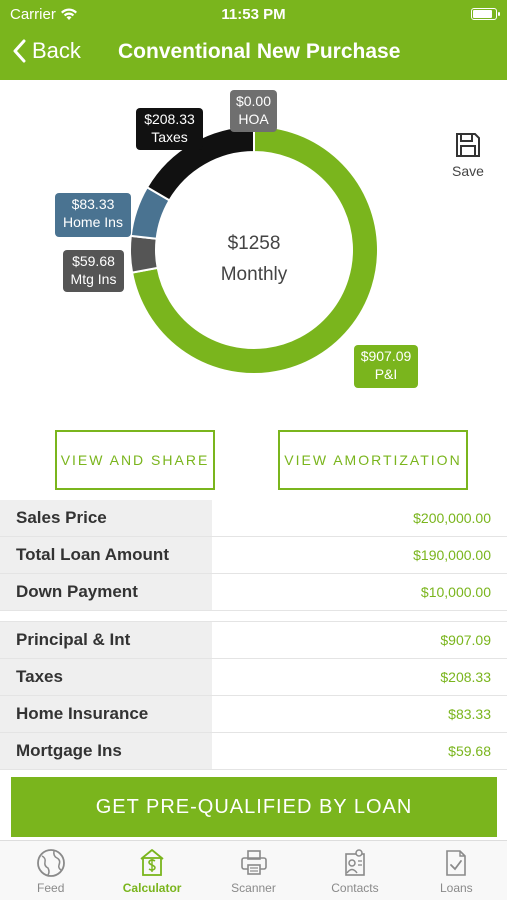 The image size is (507, 900). I want to click on globe-icon, so click(50, 863).